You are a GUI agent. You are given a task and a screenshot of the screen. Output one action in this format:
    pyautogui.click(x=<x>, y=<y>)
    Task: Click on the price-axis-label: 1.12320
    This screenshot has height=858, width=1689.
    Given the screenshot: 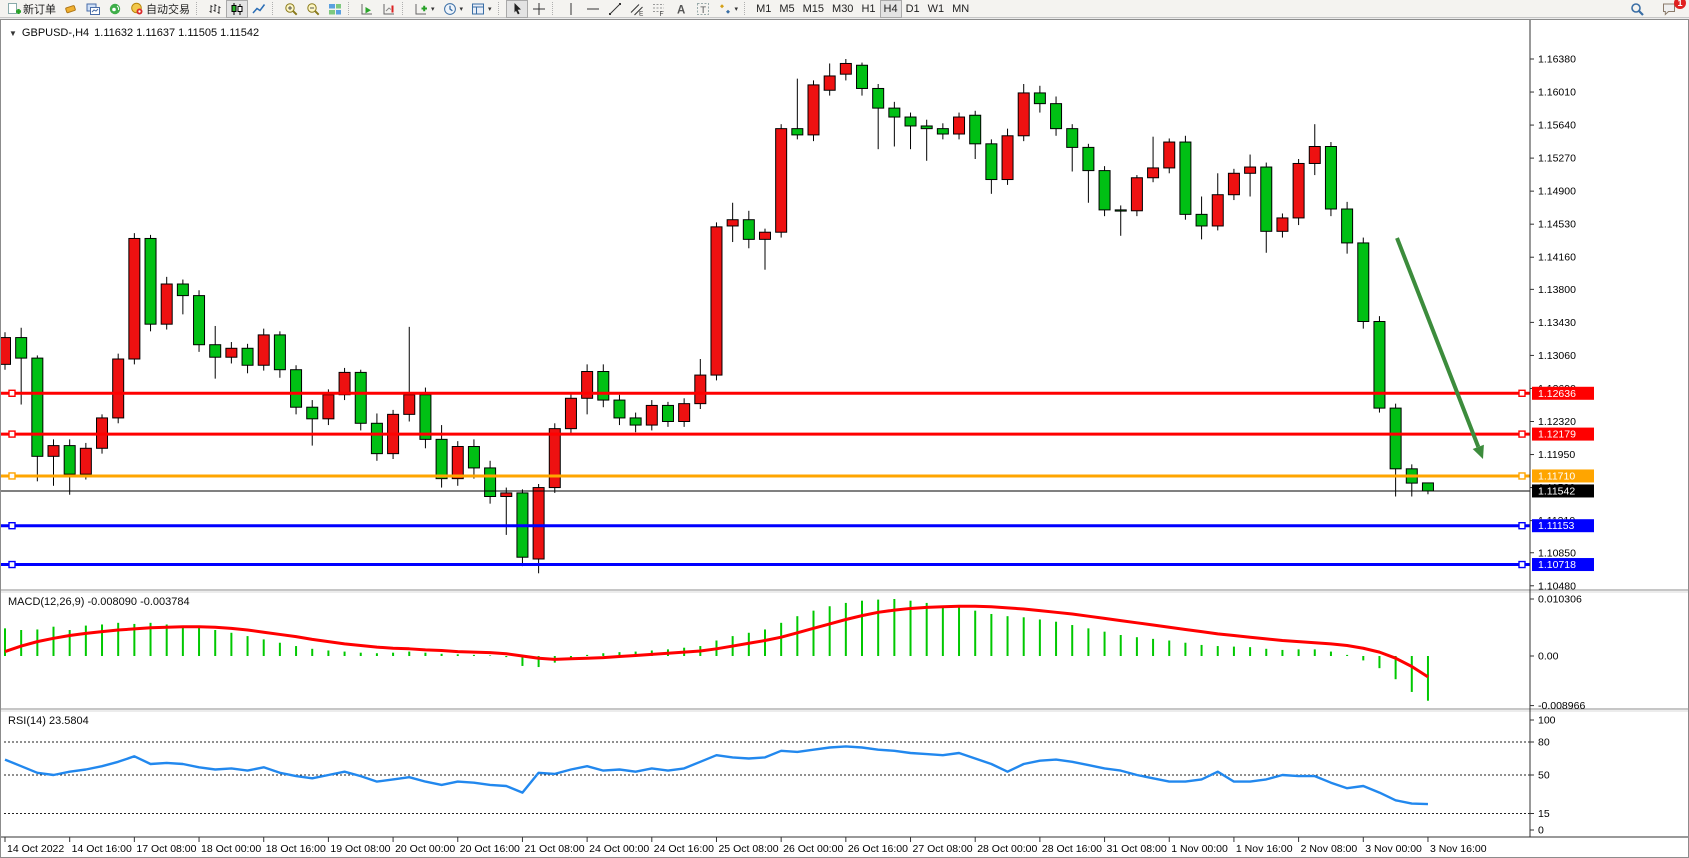 What is the action you would take?
    pyautogui.click(x=1557, y=422)
    